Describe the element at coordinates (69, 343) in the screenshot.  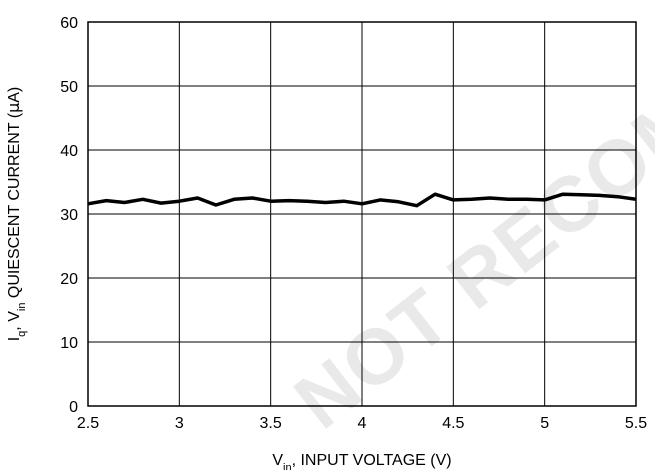
I see `y-tick-label: 10` at that location.